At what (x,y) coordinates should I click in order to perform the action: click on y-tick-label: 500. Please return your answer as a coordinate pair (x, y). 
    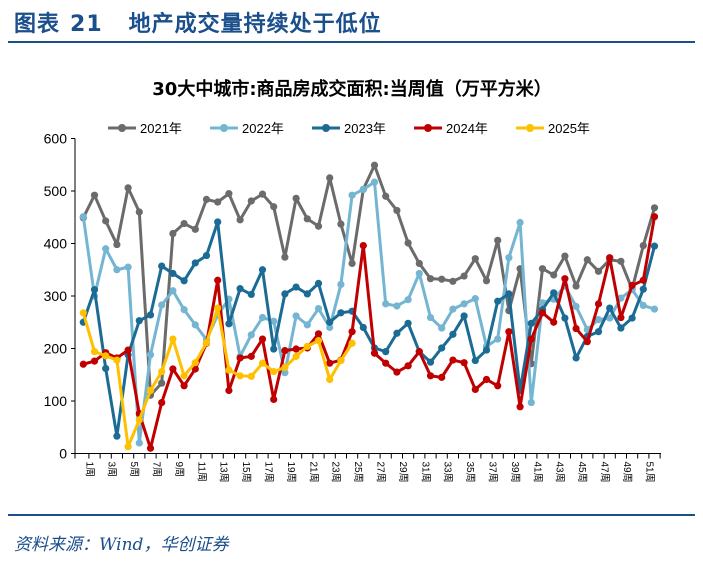
    Looking at the image, I should click on (56, 191).